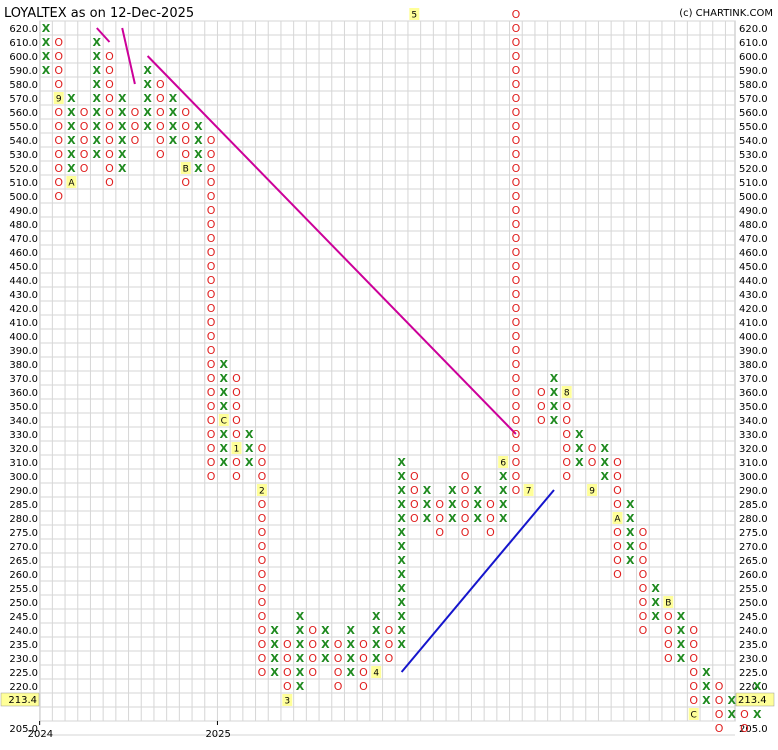  I want to click on month-marker: A, so click(71, 184).